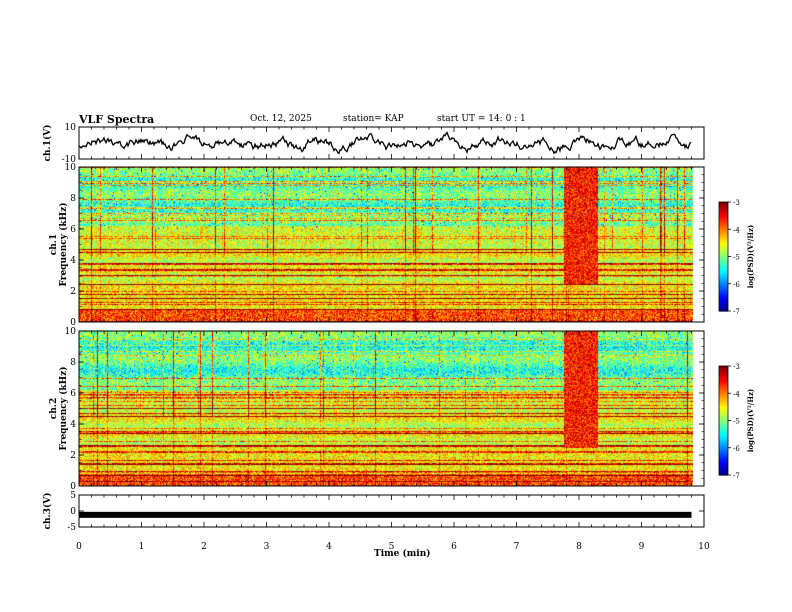 This screenshot has height=612, width=792. Describe the element at coordinates (736, 476) in the screenshot. I see `ch2-colorbar-tick-label: -7` at that location.